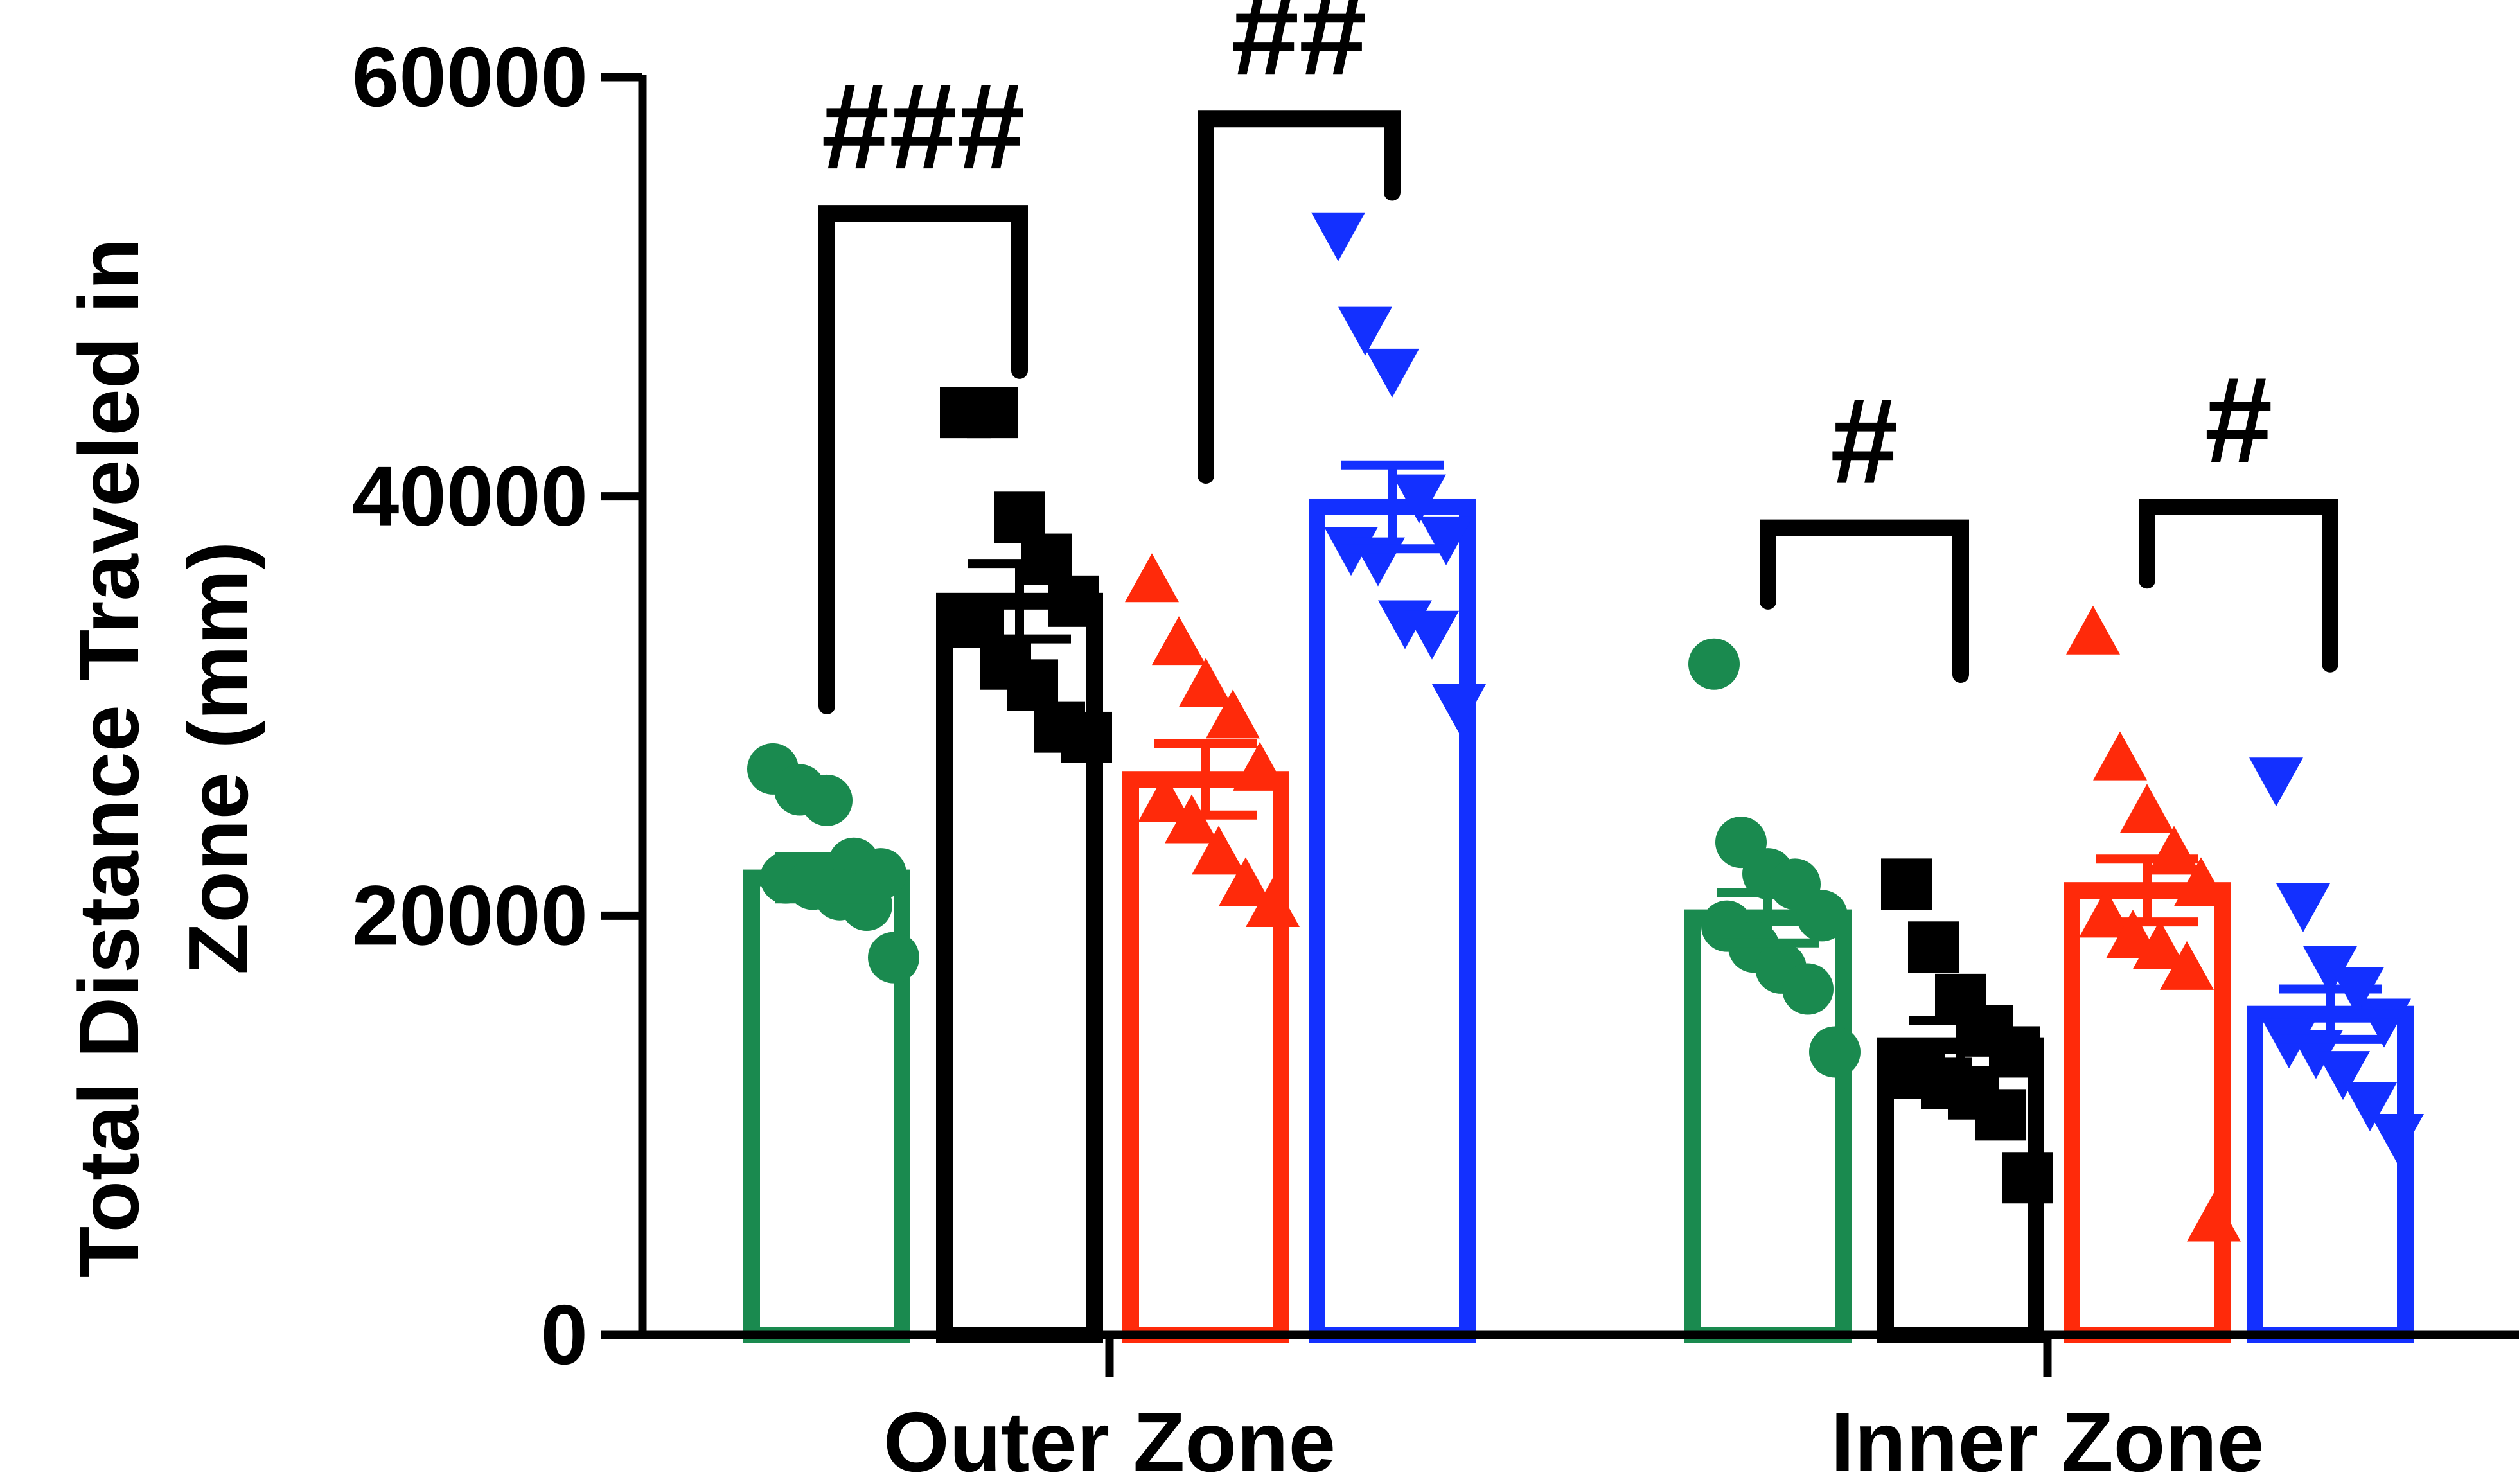  What do you see at coordinates (1864, 441) in the screenshot?
I see `significance-label-2: #` at bounding box center [1864, 441].